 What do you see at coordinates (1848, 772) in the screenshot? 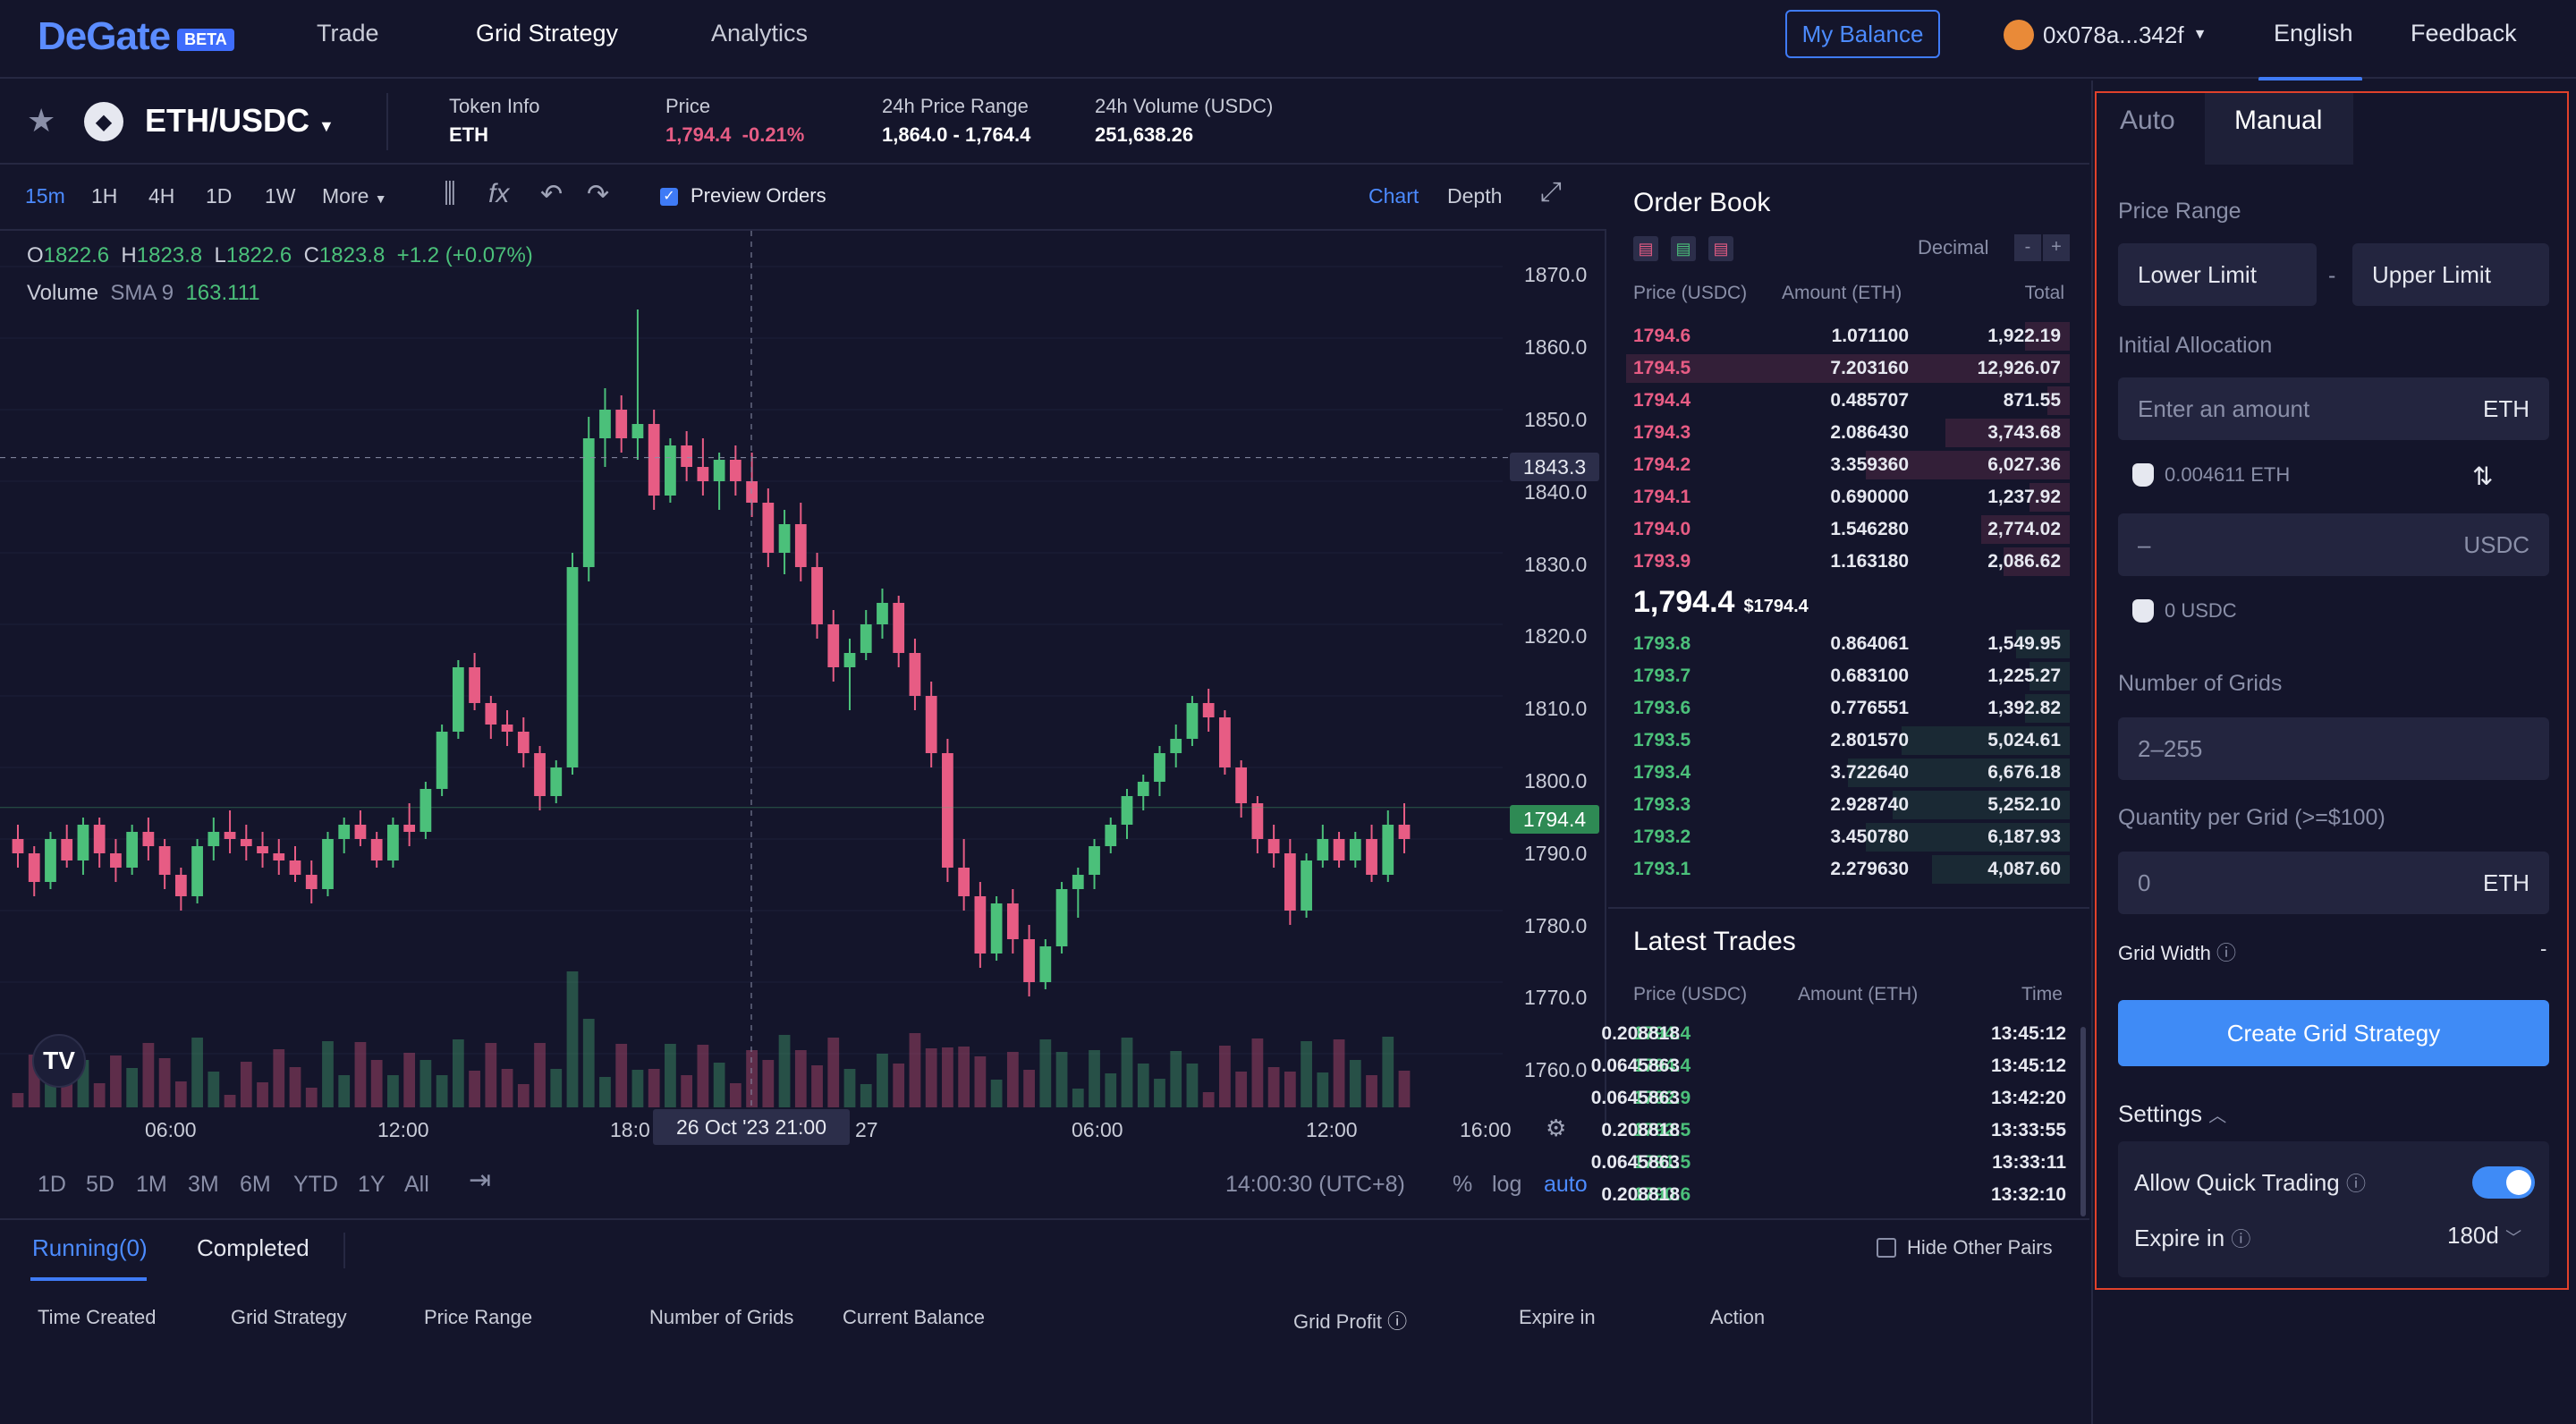
I see `bid-row: 1793.4 3.722640 6,676.18` at bounding box center [1848, 772].